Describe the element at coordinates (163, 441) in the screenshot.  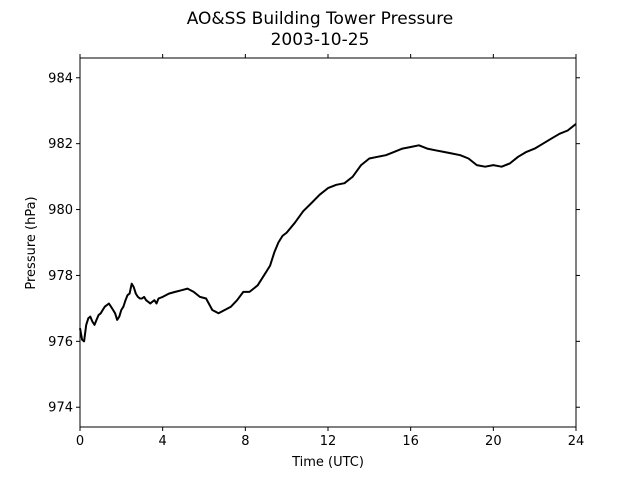
I see `x-tick-label: 4` at that location.